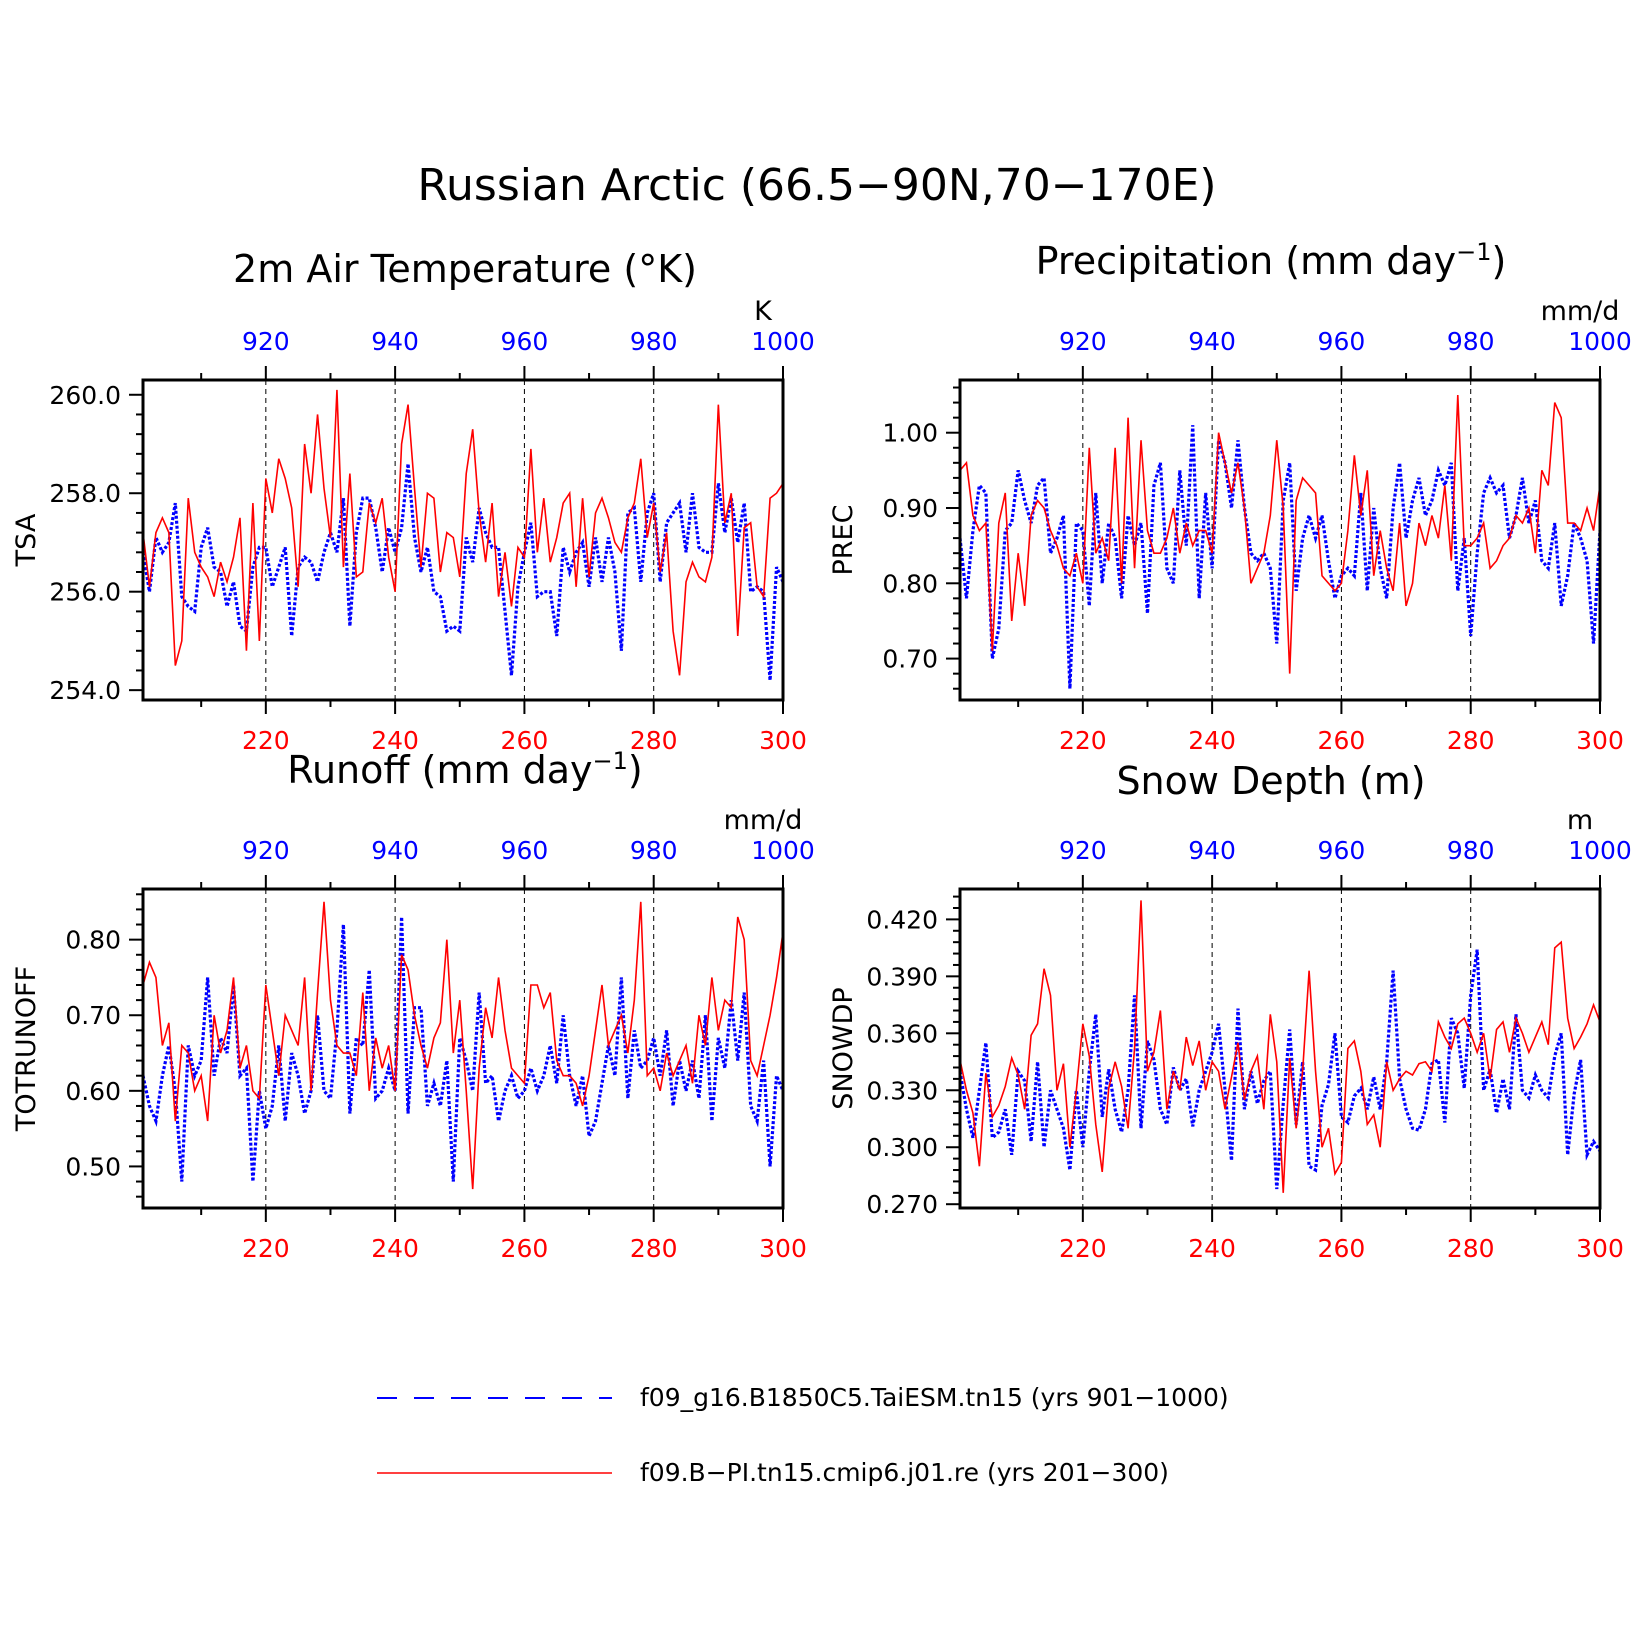  I want to click on y-tick-label: 0.50, so click(93, 1166).